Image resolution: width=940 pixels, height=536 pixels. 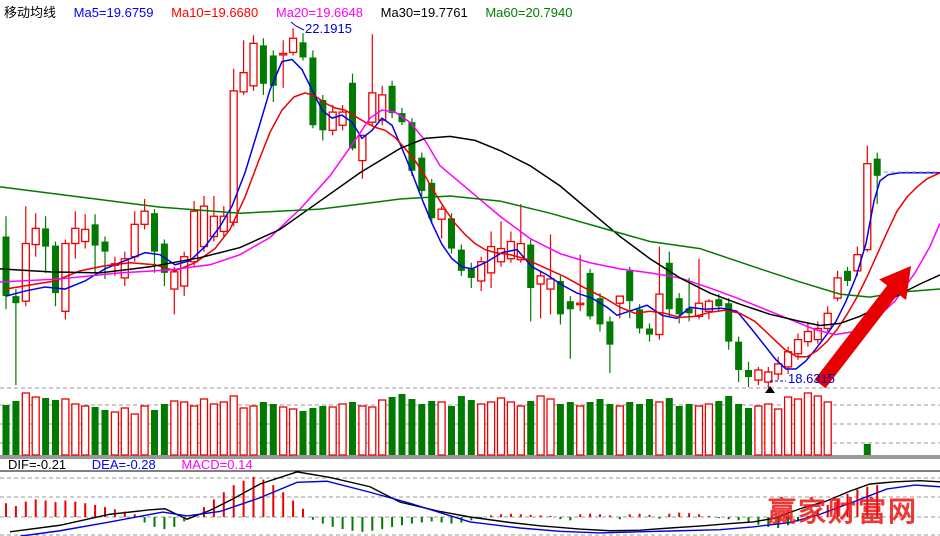 I want to click on dif-value-label: DIF=-0.21, so click(x=37, y=464).